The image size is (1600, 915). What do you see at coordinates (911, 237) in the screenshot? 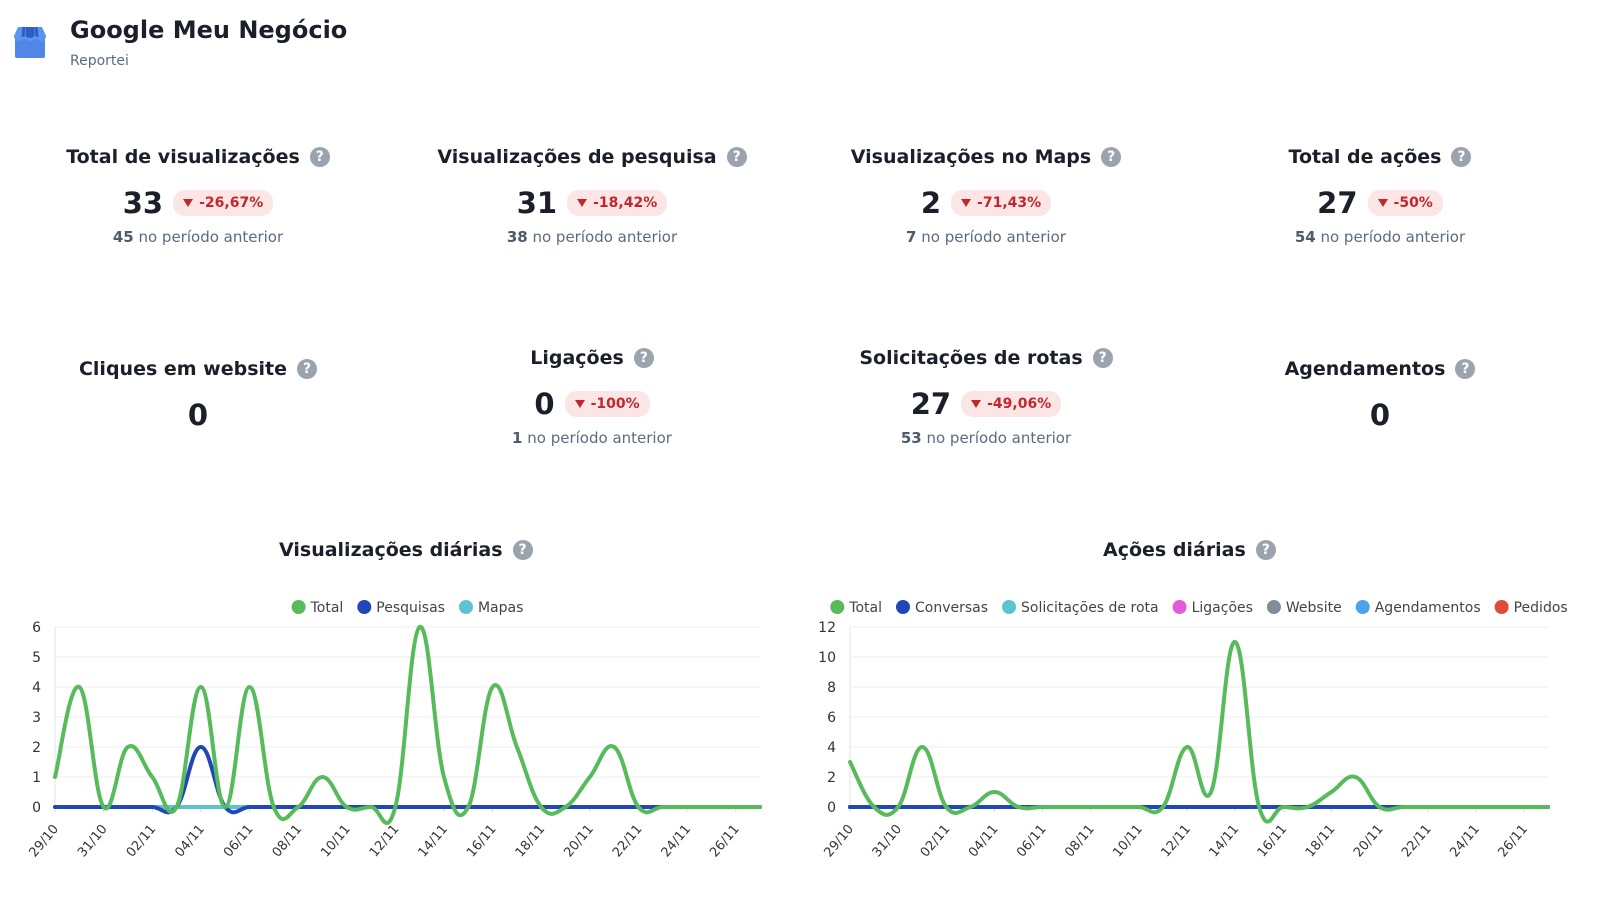
I see `previous-period-value: 7` at bounding box center [911, 237].